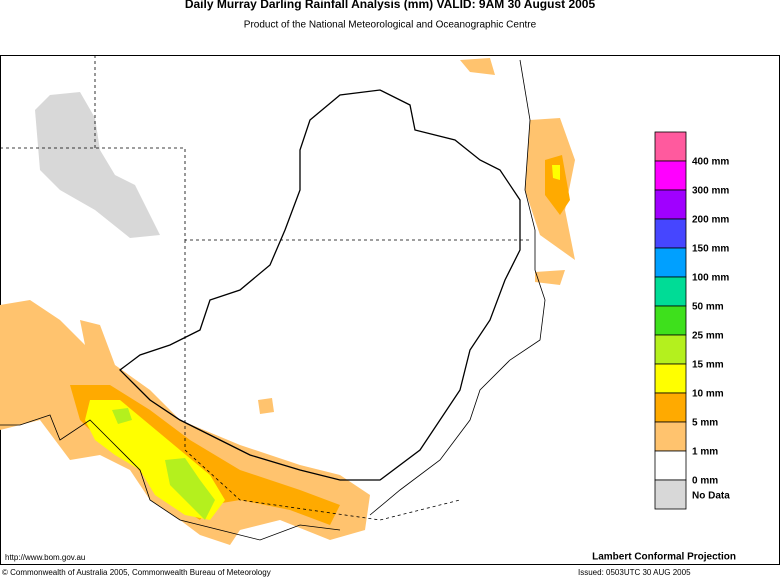 Image resolution: width=780 pixels, height=584 pixels. What do you see at coordinates (710, 220) in the screenshot?
I see `legend-label: 200 mm` at bounding box center [710, 220].